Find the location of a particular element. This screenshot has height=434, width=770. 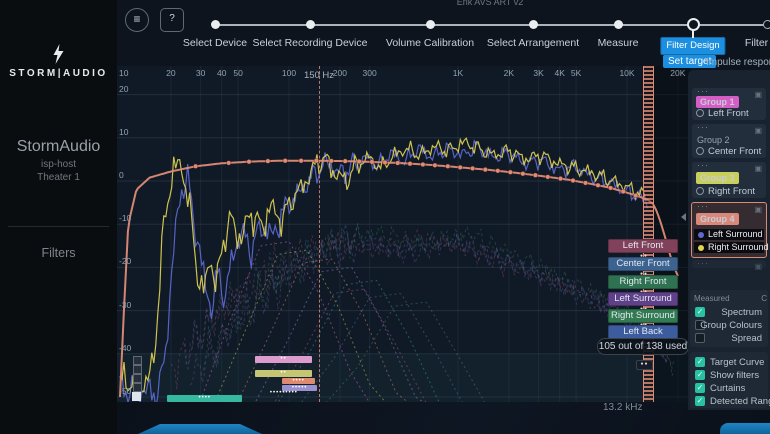

menu-icon: ≡ is located at coordinates (137, 20).